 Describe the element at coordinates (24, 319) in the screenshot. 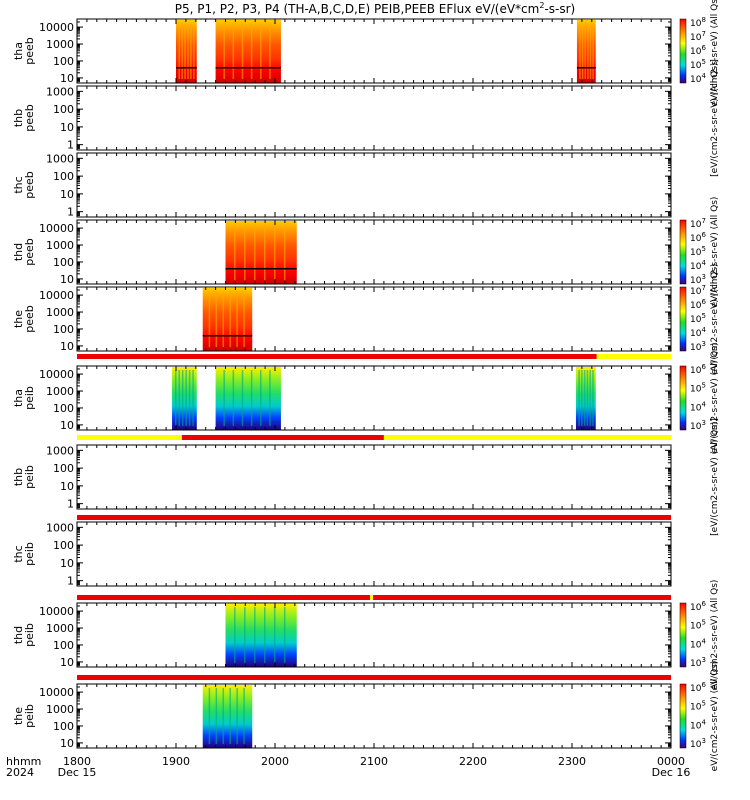

I see `y-axis-label: thepeeb` at that location.